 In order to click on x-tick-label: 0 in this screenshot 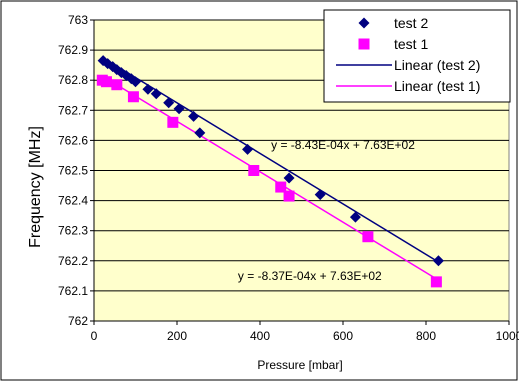, I will do `click(94, 336)`.